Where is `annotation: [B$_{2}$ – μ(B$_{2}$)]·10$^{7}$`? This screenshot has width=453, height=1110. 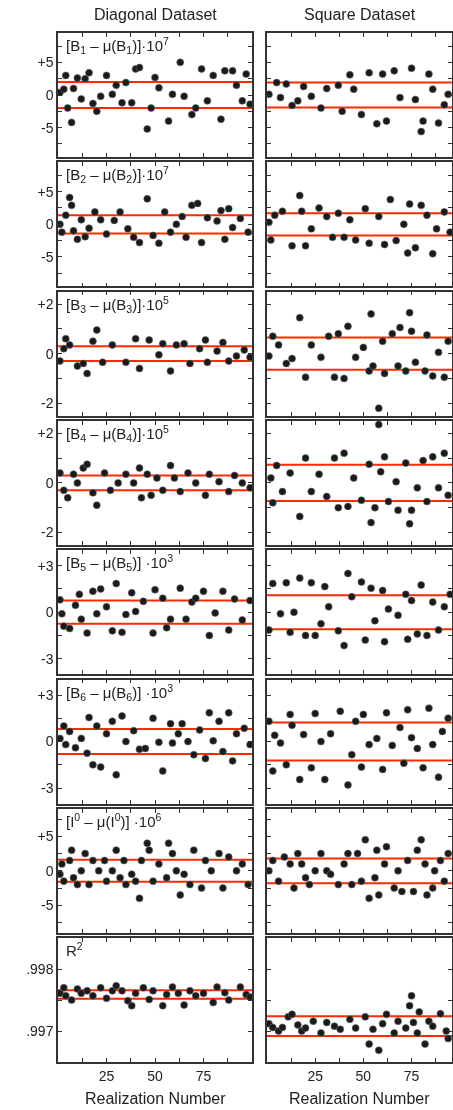 annotation: [B$_{2}$ – μ(B$_{2}$)]·10$^{7}$ is located at coordinates (118, 175).